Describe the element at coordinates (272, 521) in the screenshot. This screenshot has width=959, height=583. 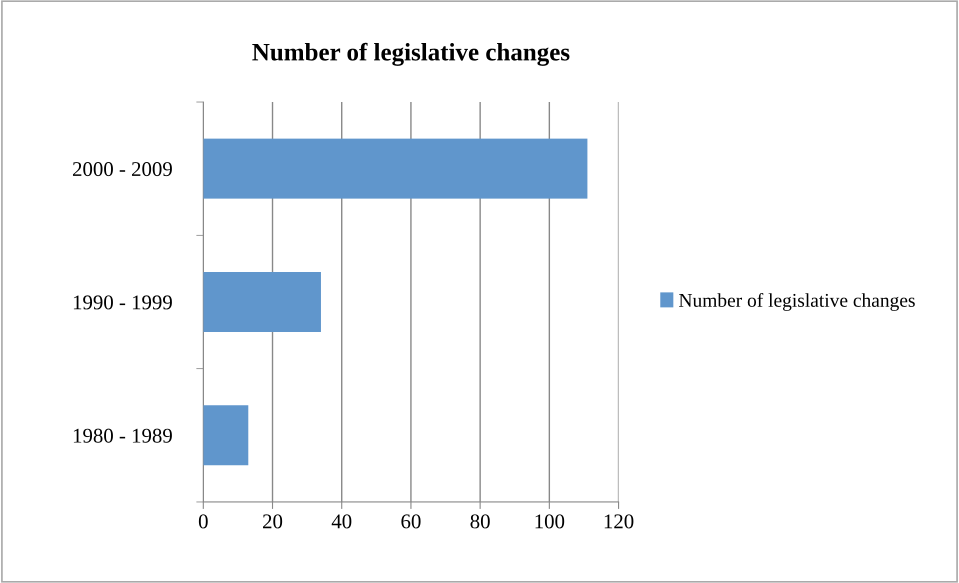
I see `x-tick-label: 20` at that location.